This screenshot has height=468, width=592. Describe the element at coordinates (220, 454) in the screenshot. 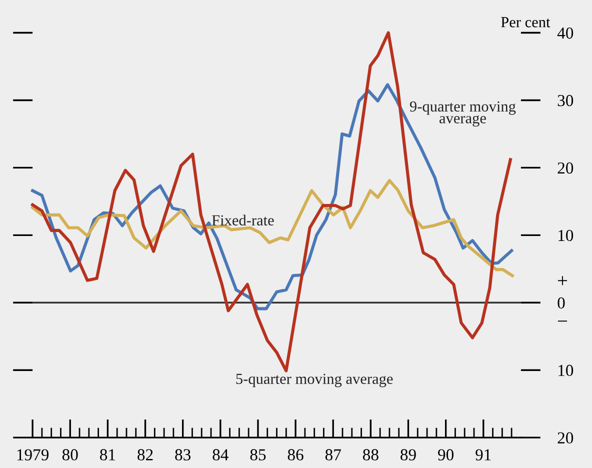

I see `x-tick-label: 84` at that location.